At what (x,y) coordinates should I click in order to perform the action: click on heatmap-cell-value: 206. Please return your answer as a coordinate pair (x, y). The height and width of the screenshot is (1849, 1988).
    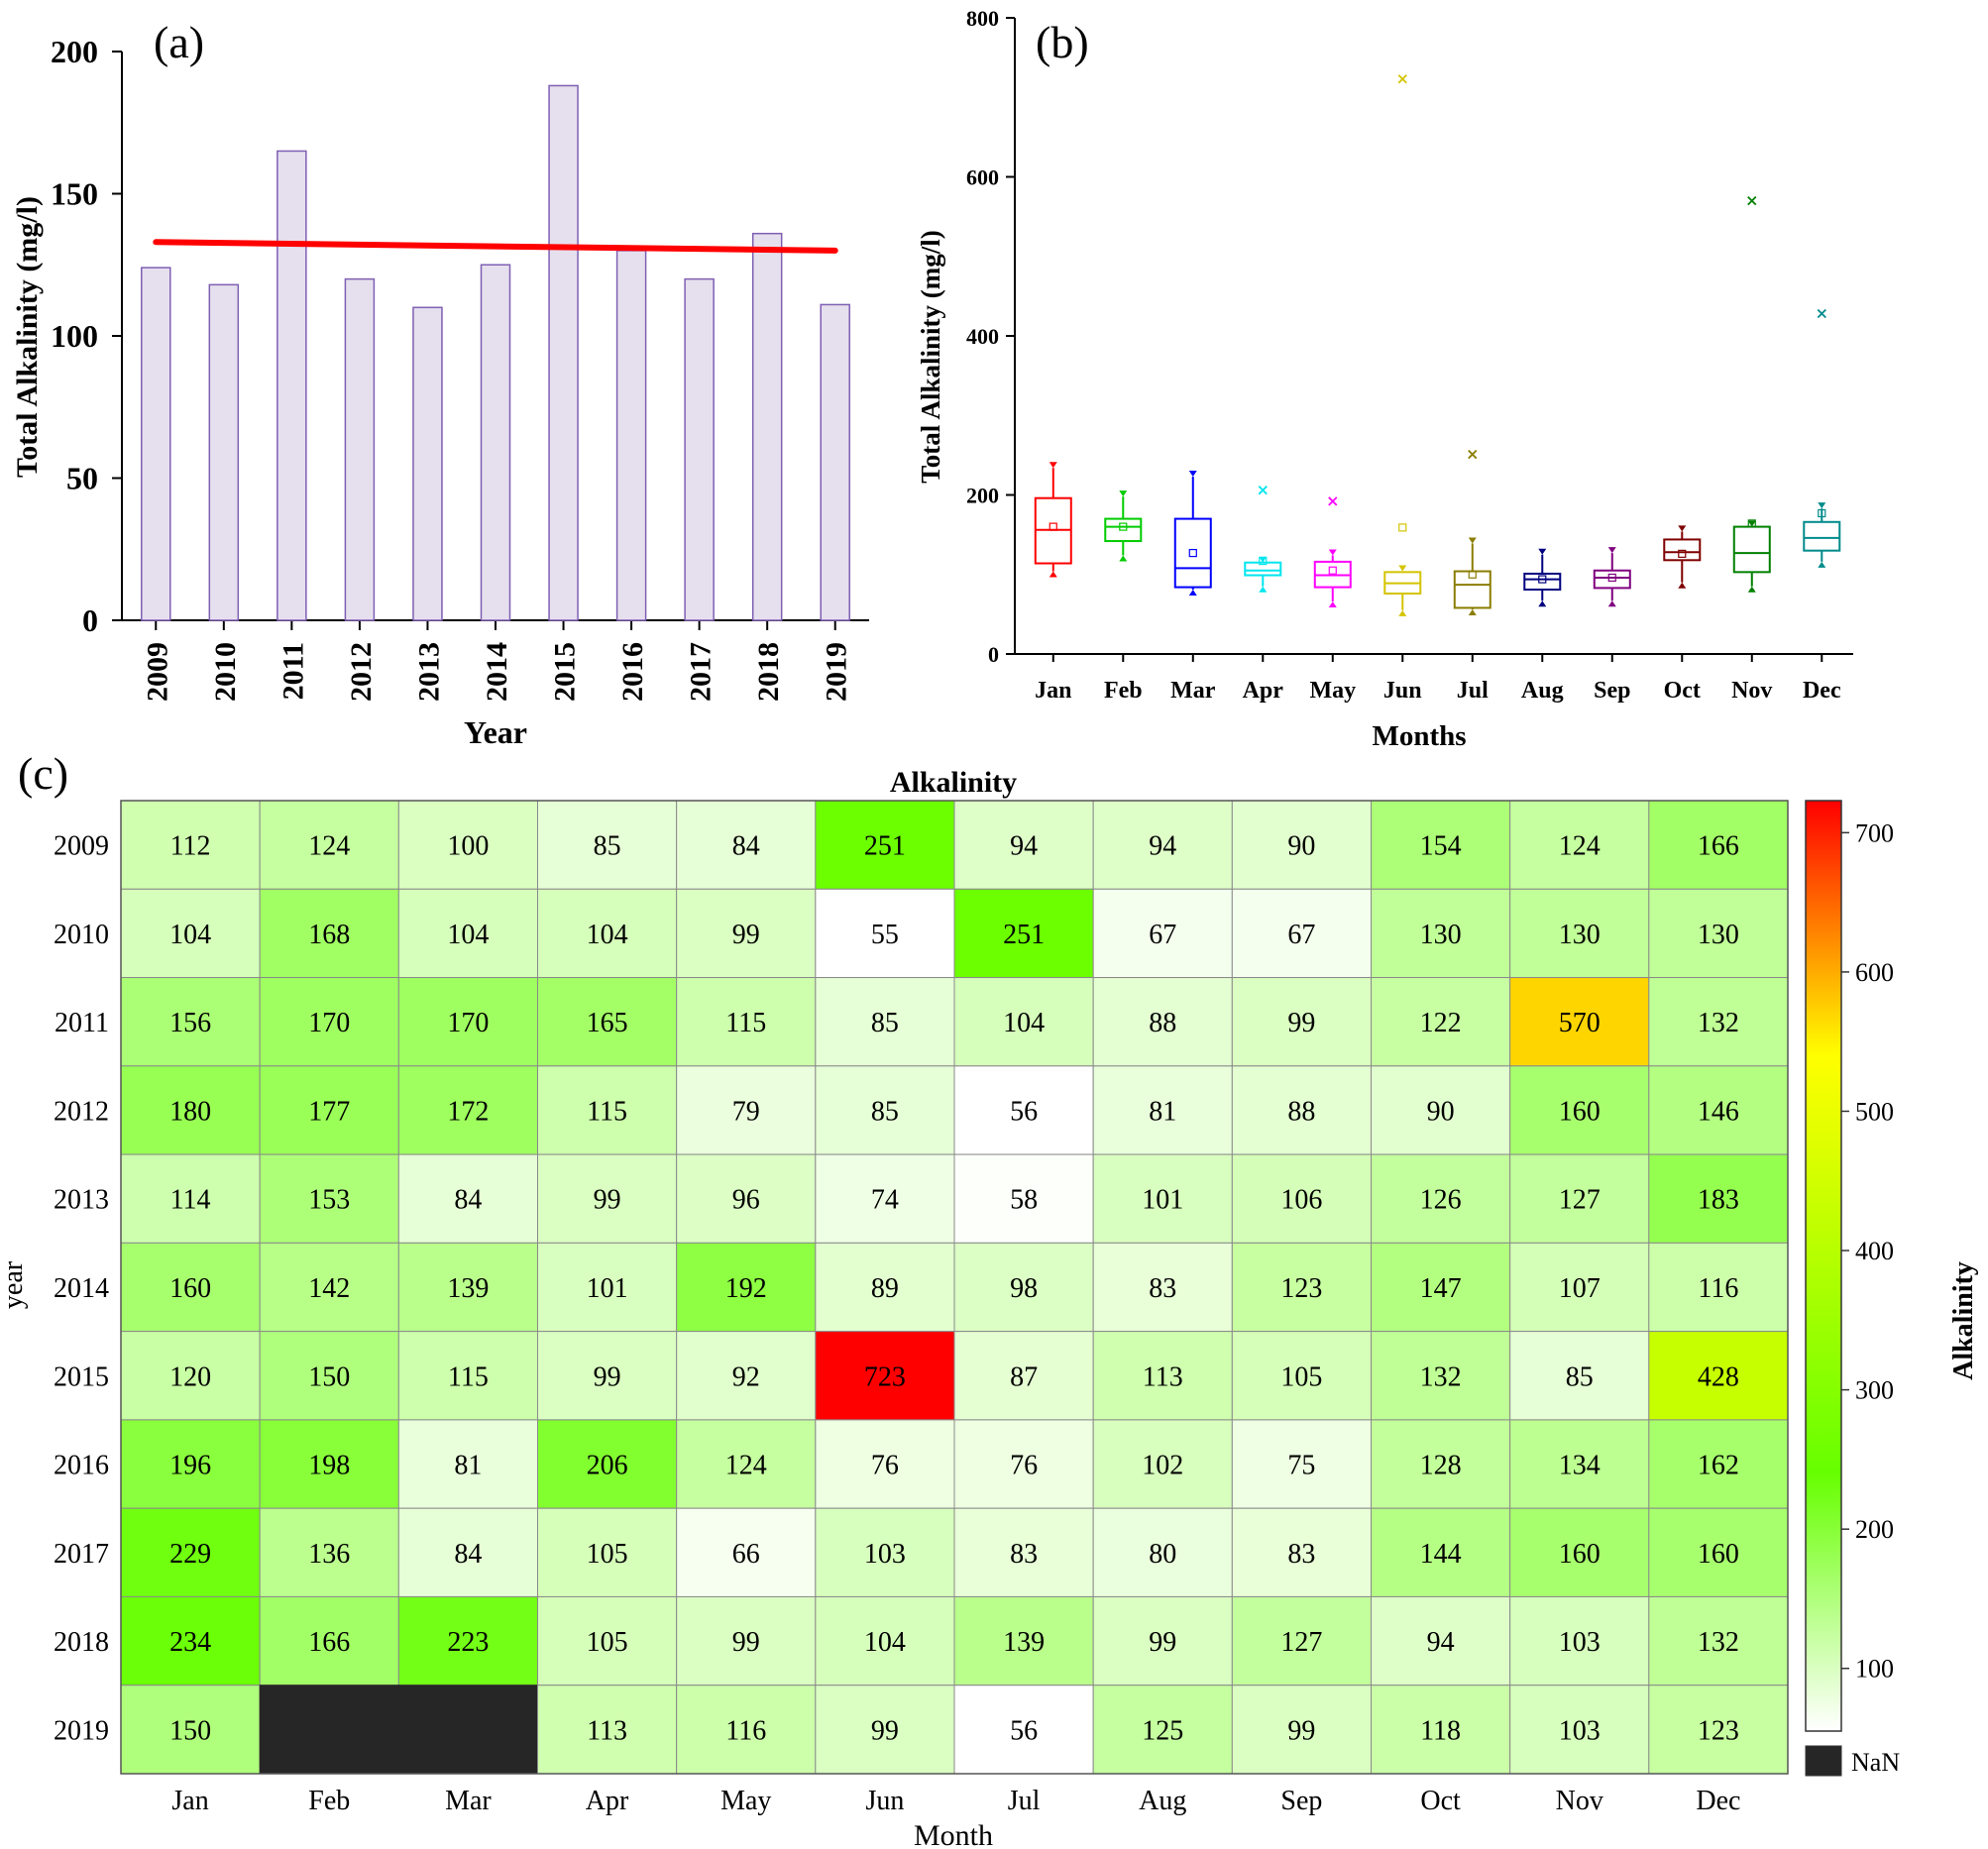
    Looking at the image, I should click on (607, 1466).